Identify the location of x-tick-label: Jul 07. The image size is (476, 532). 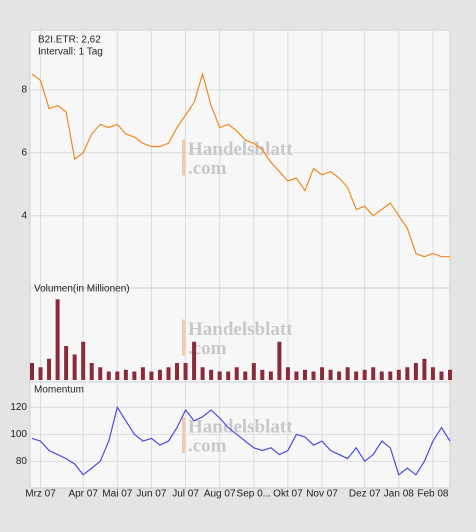
(185, 494).